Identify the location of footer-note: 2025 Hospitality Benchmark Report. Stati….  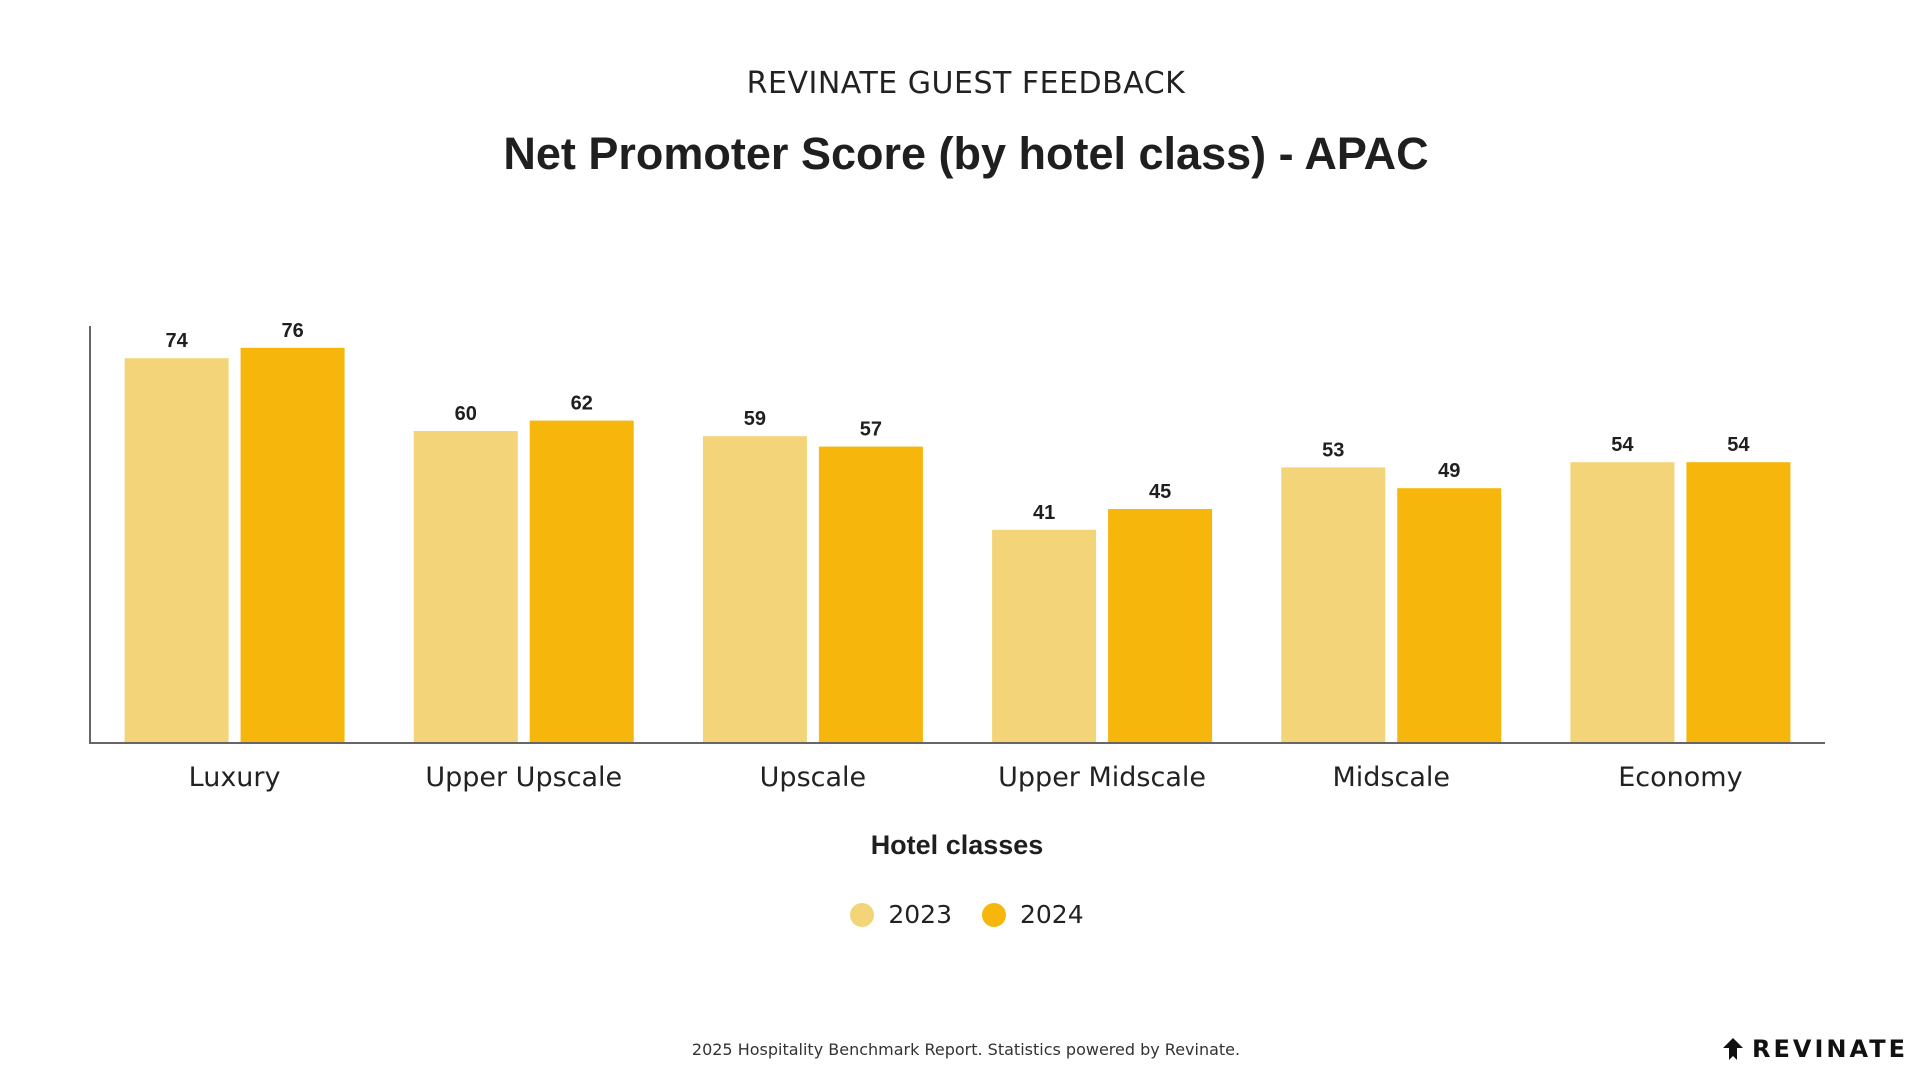
(966, 1049).